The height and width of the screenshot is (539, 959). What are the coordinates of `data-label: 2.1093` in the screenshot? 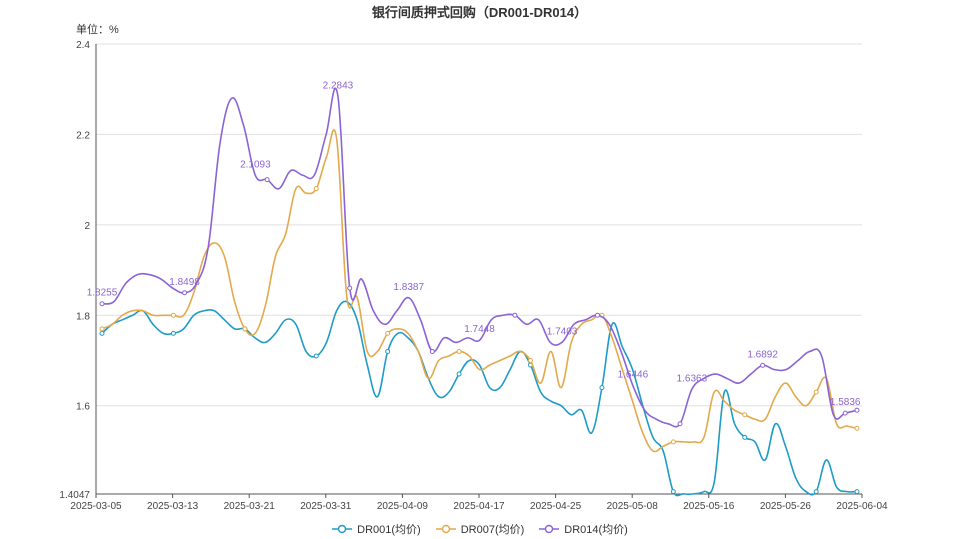 It's located at (255, 164).